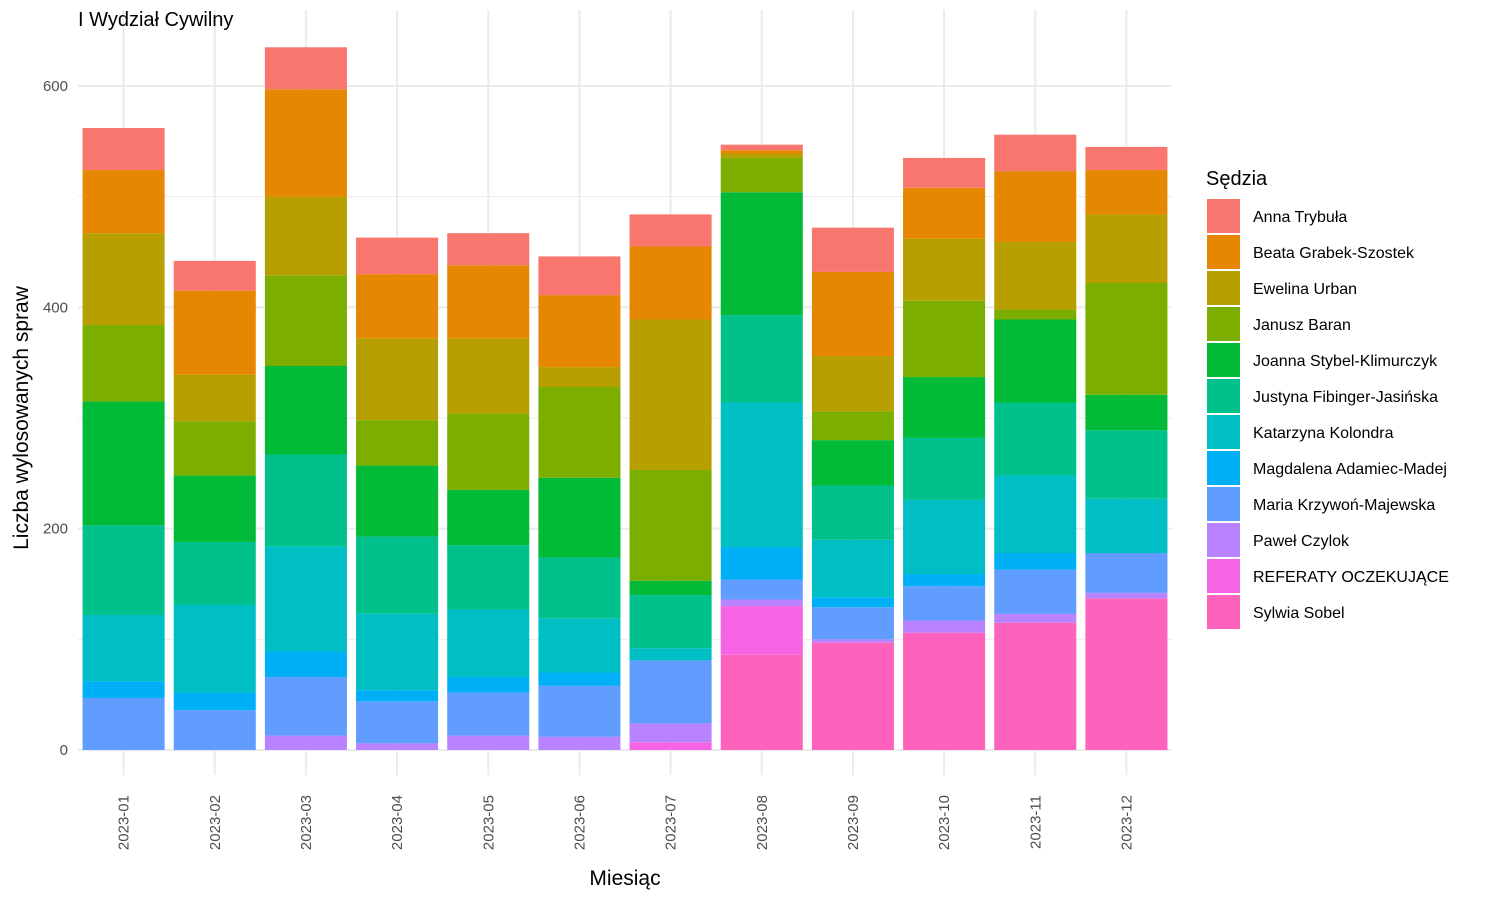 The width and height of the screenshot is (1500, 905). I want to click on legend-label: Paweł Czylok, so click(1301, 541).